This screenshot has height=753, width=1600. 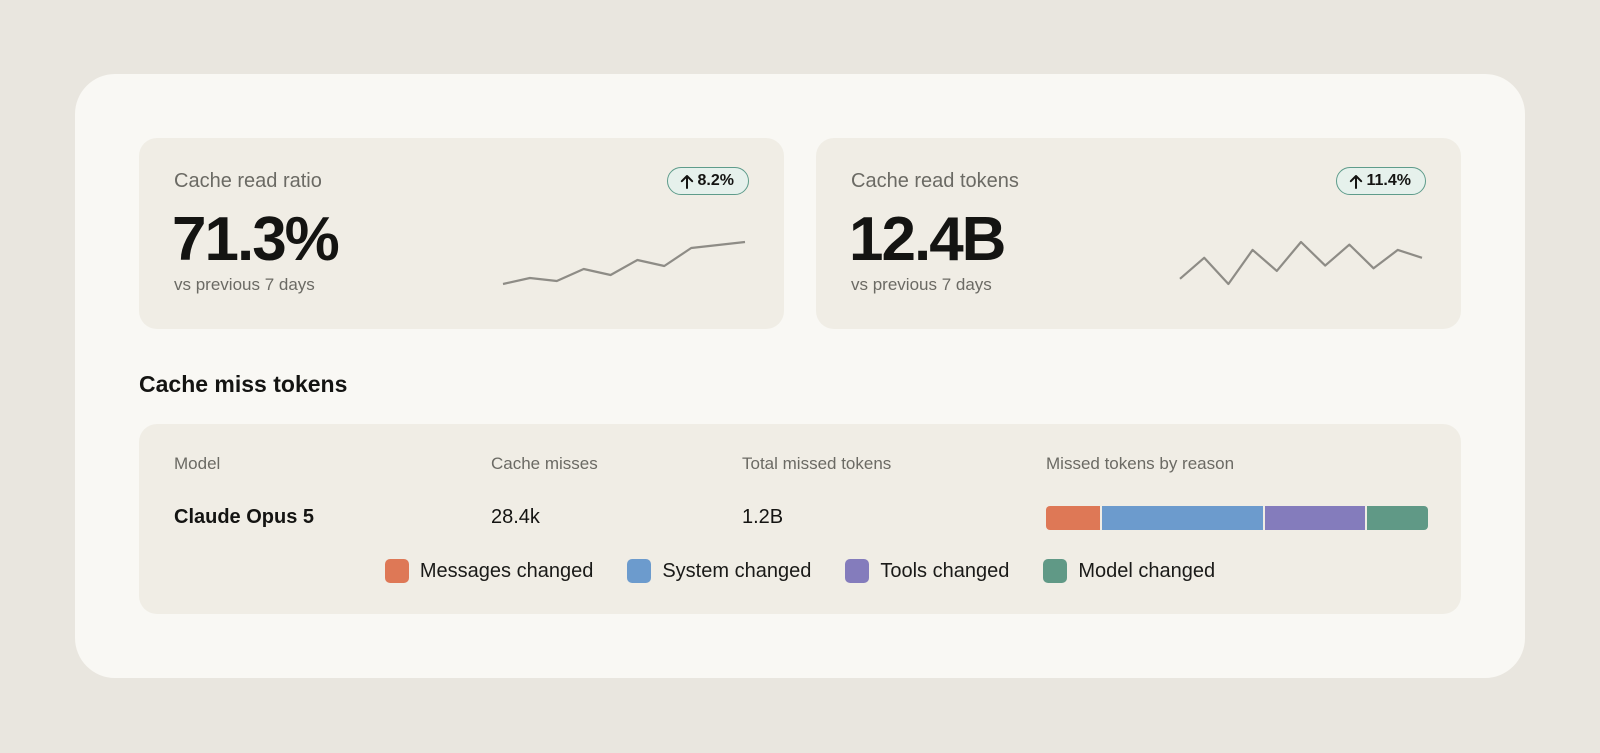 I want to click on legend-item: Messages changed, so click(x=489, y=571).